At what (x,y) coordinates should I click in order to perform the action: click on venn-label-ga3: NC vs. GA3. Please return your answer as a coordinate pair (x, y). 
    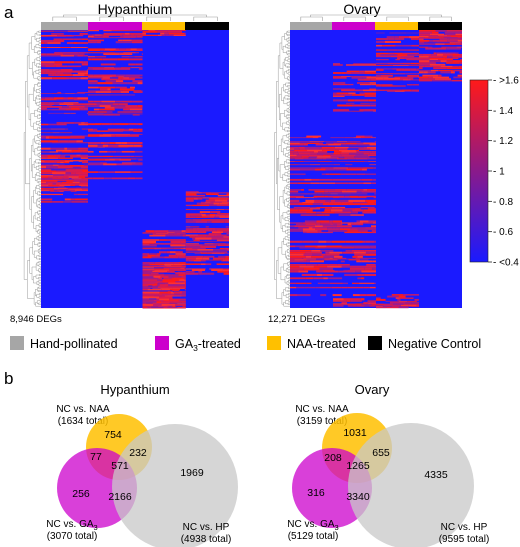
    Looking at the image, I should click on (312, 525).